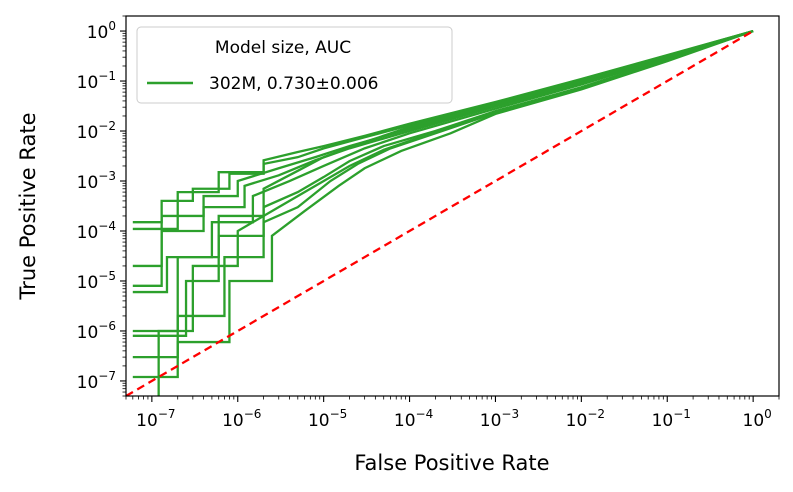  I want to click on x-tick-label: 10⁻³, so click(499, 419).